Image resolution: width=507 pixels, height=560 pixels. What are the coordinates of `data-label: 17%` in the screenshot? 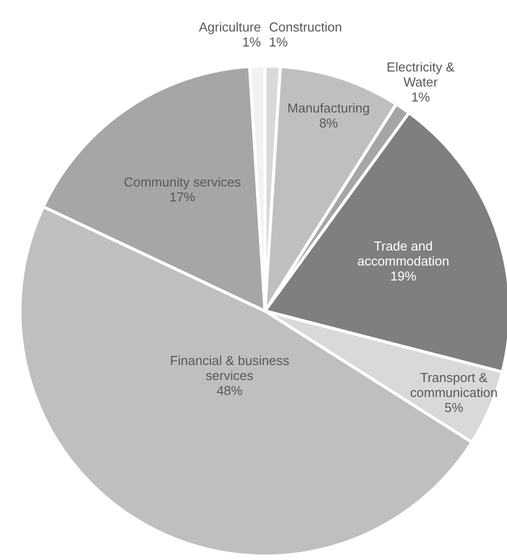 It's located at (182, 196).